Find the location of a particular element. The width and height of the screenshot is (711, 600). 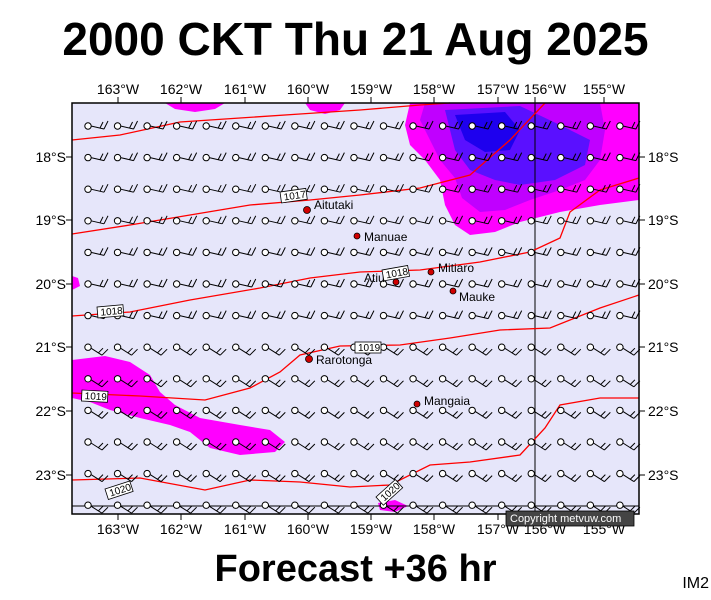

lat-labels-left: 18°S 19°S 20°S 21°S 22°S 23°S is located at coordinates (50, 316).